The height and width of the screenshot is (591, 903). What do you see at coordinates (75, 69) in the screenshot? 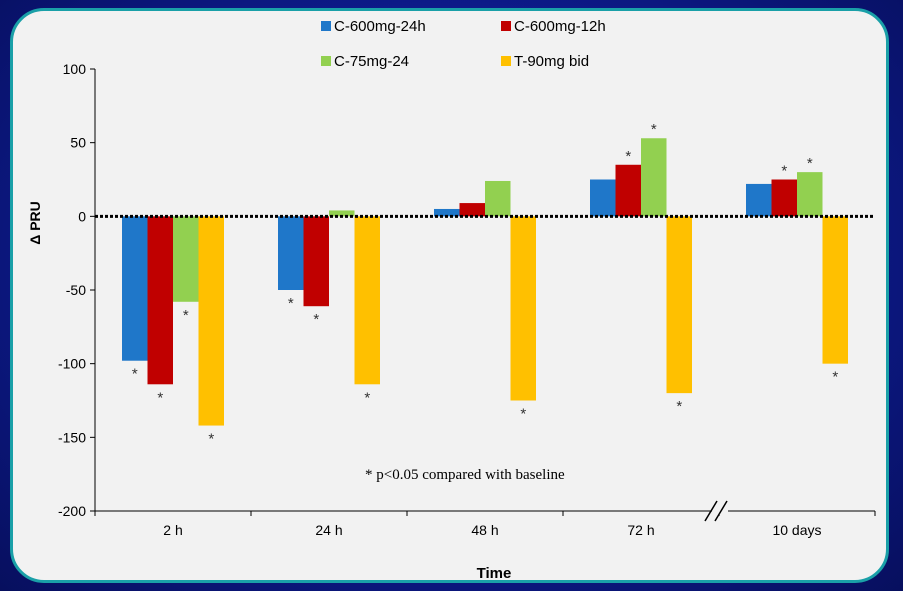
I see `y-tick-label: 100` at bounding box center [75, 69].